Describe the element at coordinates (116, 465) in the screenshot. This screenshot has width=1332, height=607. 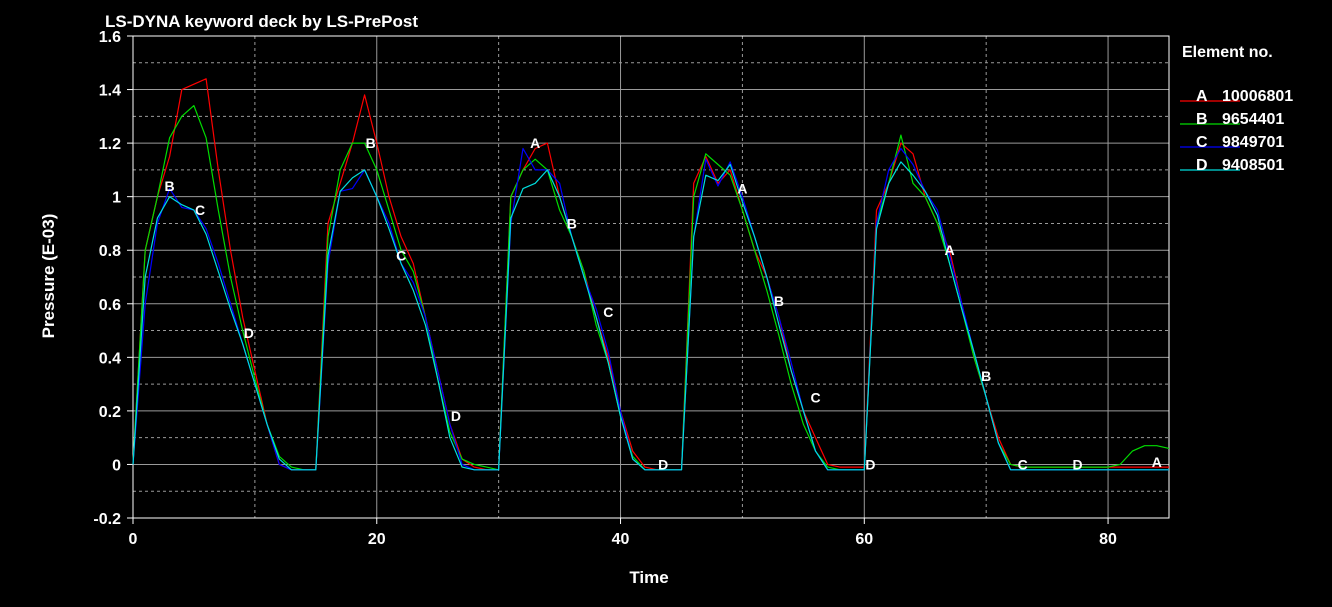
I see `y-tick-label: 0` at that location.